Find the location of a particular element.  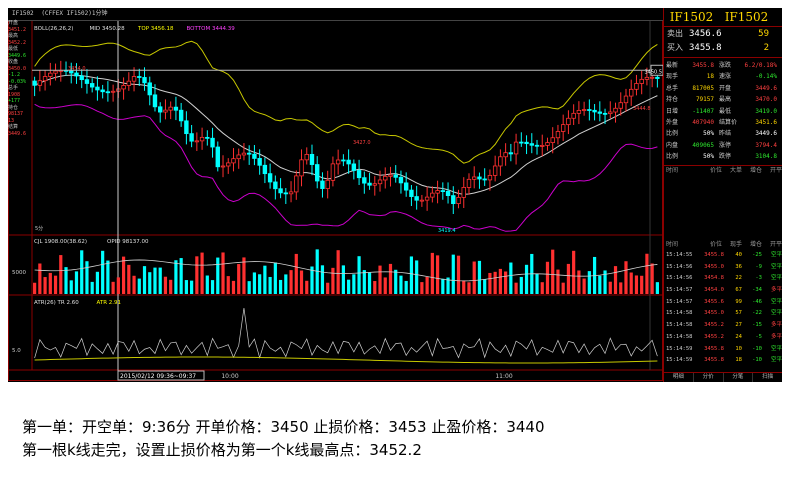

bar-info-item: +177 is located at coordinates (14, 101).